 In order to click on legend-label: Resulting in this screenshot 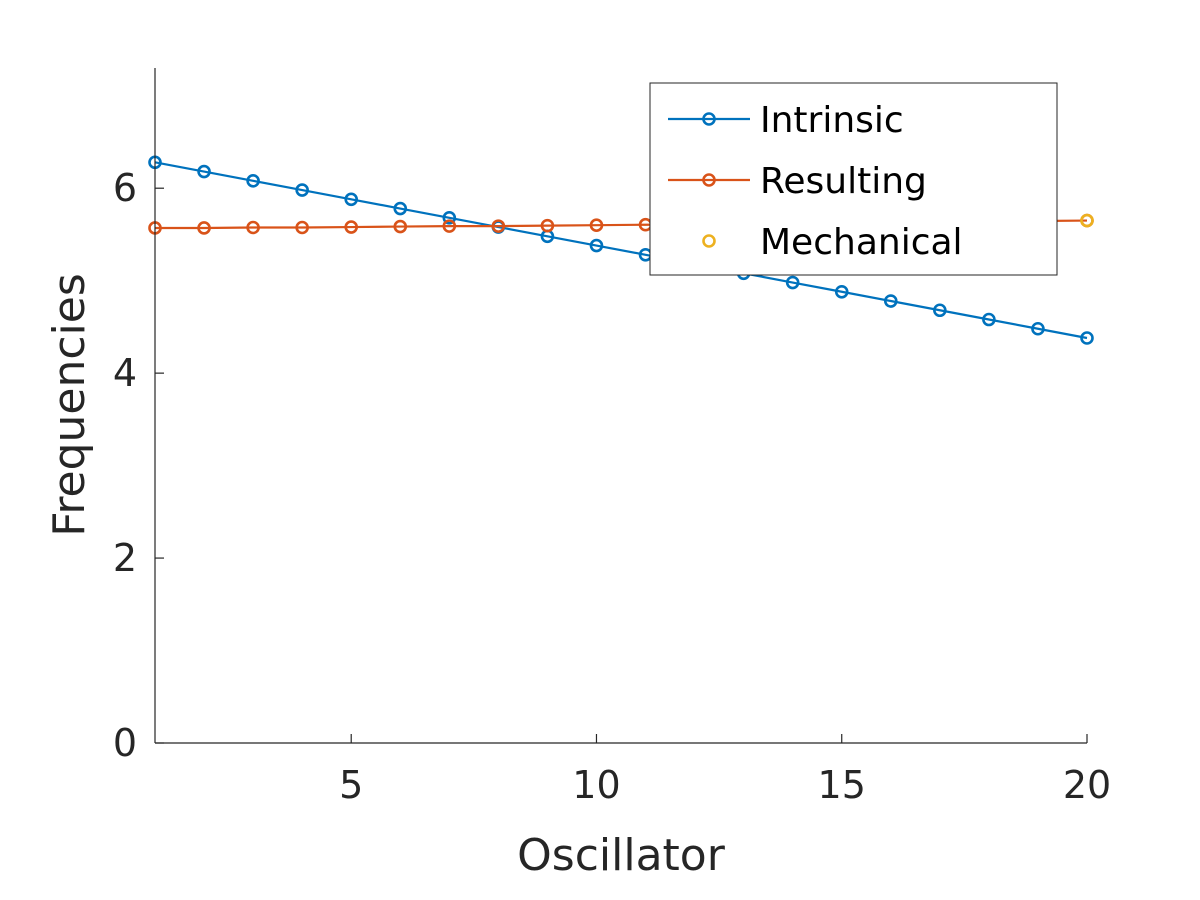, I will do `click(843, 181)`.